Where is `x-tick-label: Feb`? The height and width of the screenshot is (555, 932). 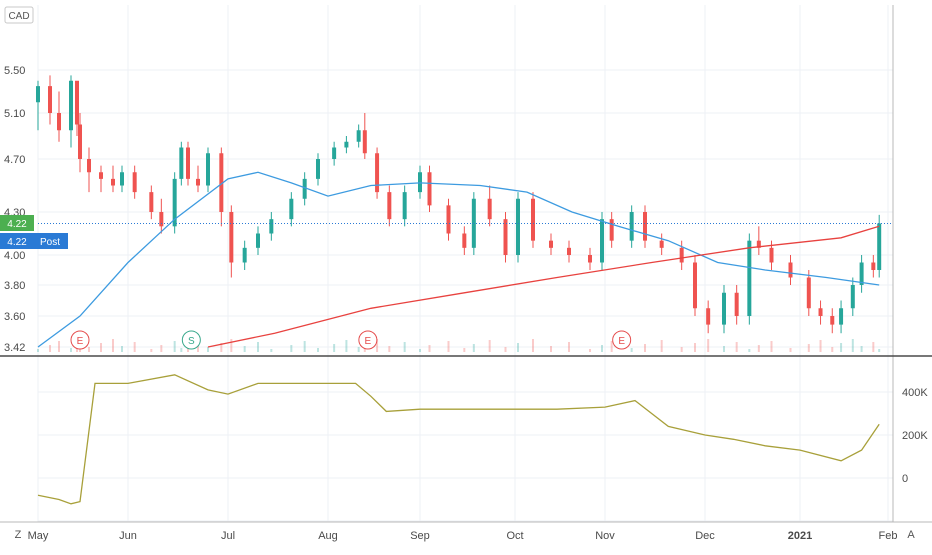
x-tick-label: Feb is located at coordinates (888, 536).